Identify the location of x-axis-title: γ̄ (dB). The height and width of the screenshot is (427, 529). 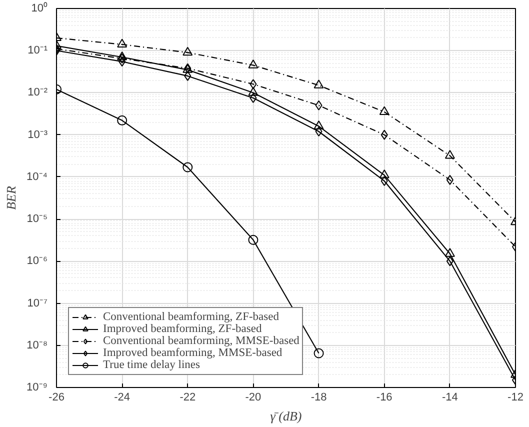
(286, 416).